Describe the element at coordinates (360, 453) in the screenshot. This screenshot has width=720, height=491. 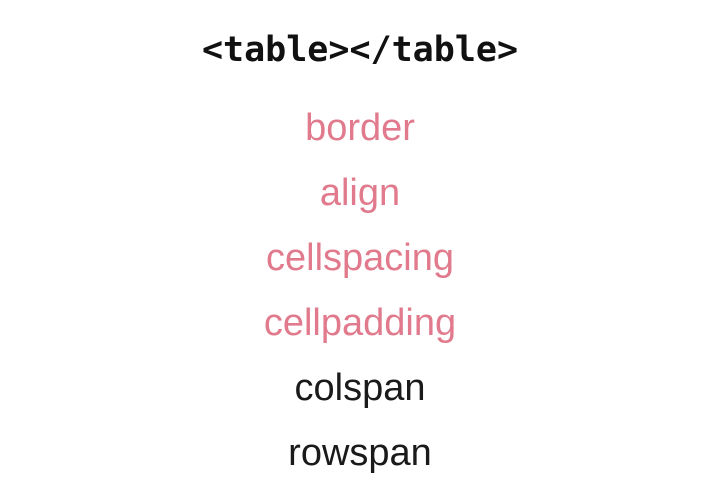
I see `attribute-item-rowspan: rowspan` at that location.